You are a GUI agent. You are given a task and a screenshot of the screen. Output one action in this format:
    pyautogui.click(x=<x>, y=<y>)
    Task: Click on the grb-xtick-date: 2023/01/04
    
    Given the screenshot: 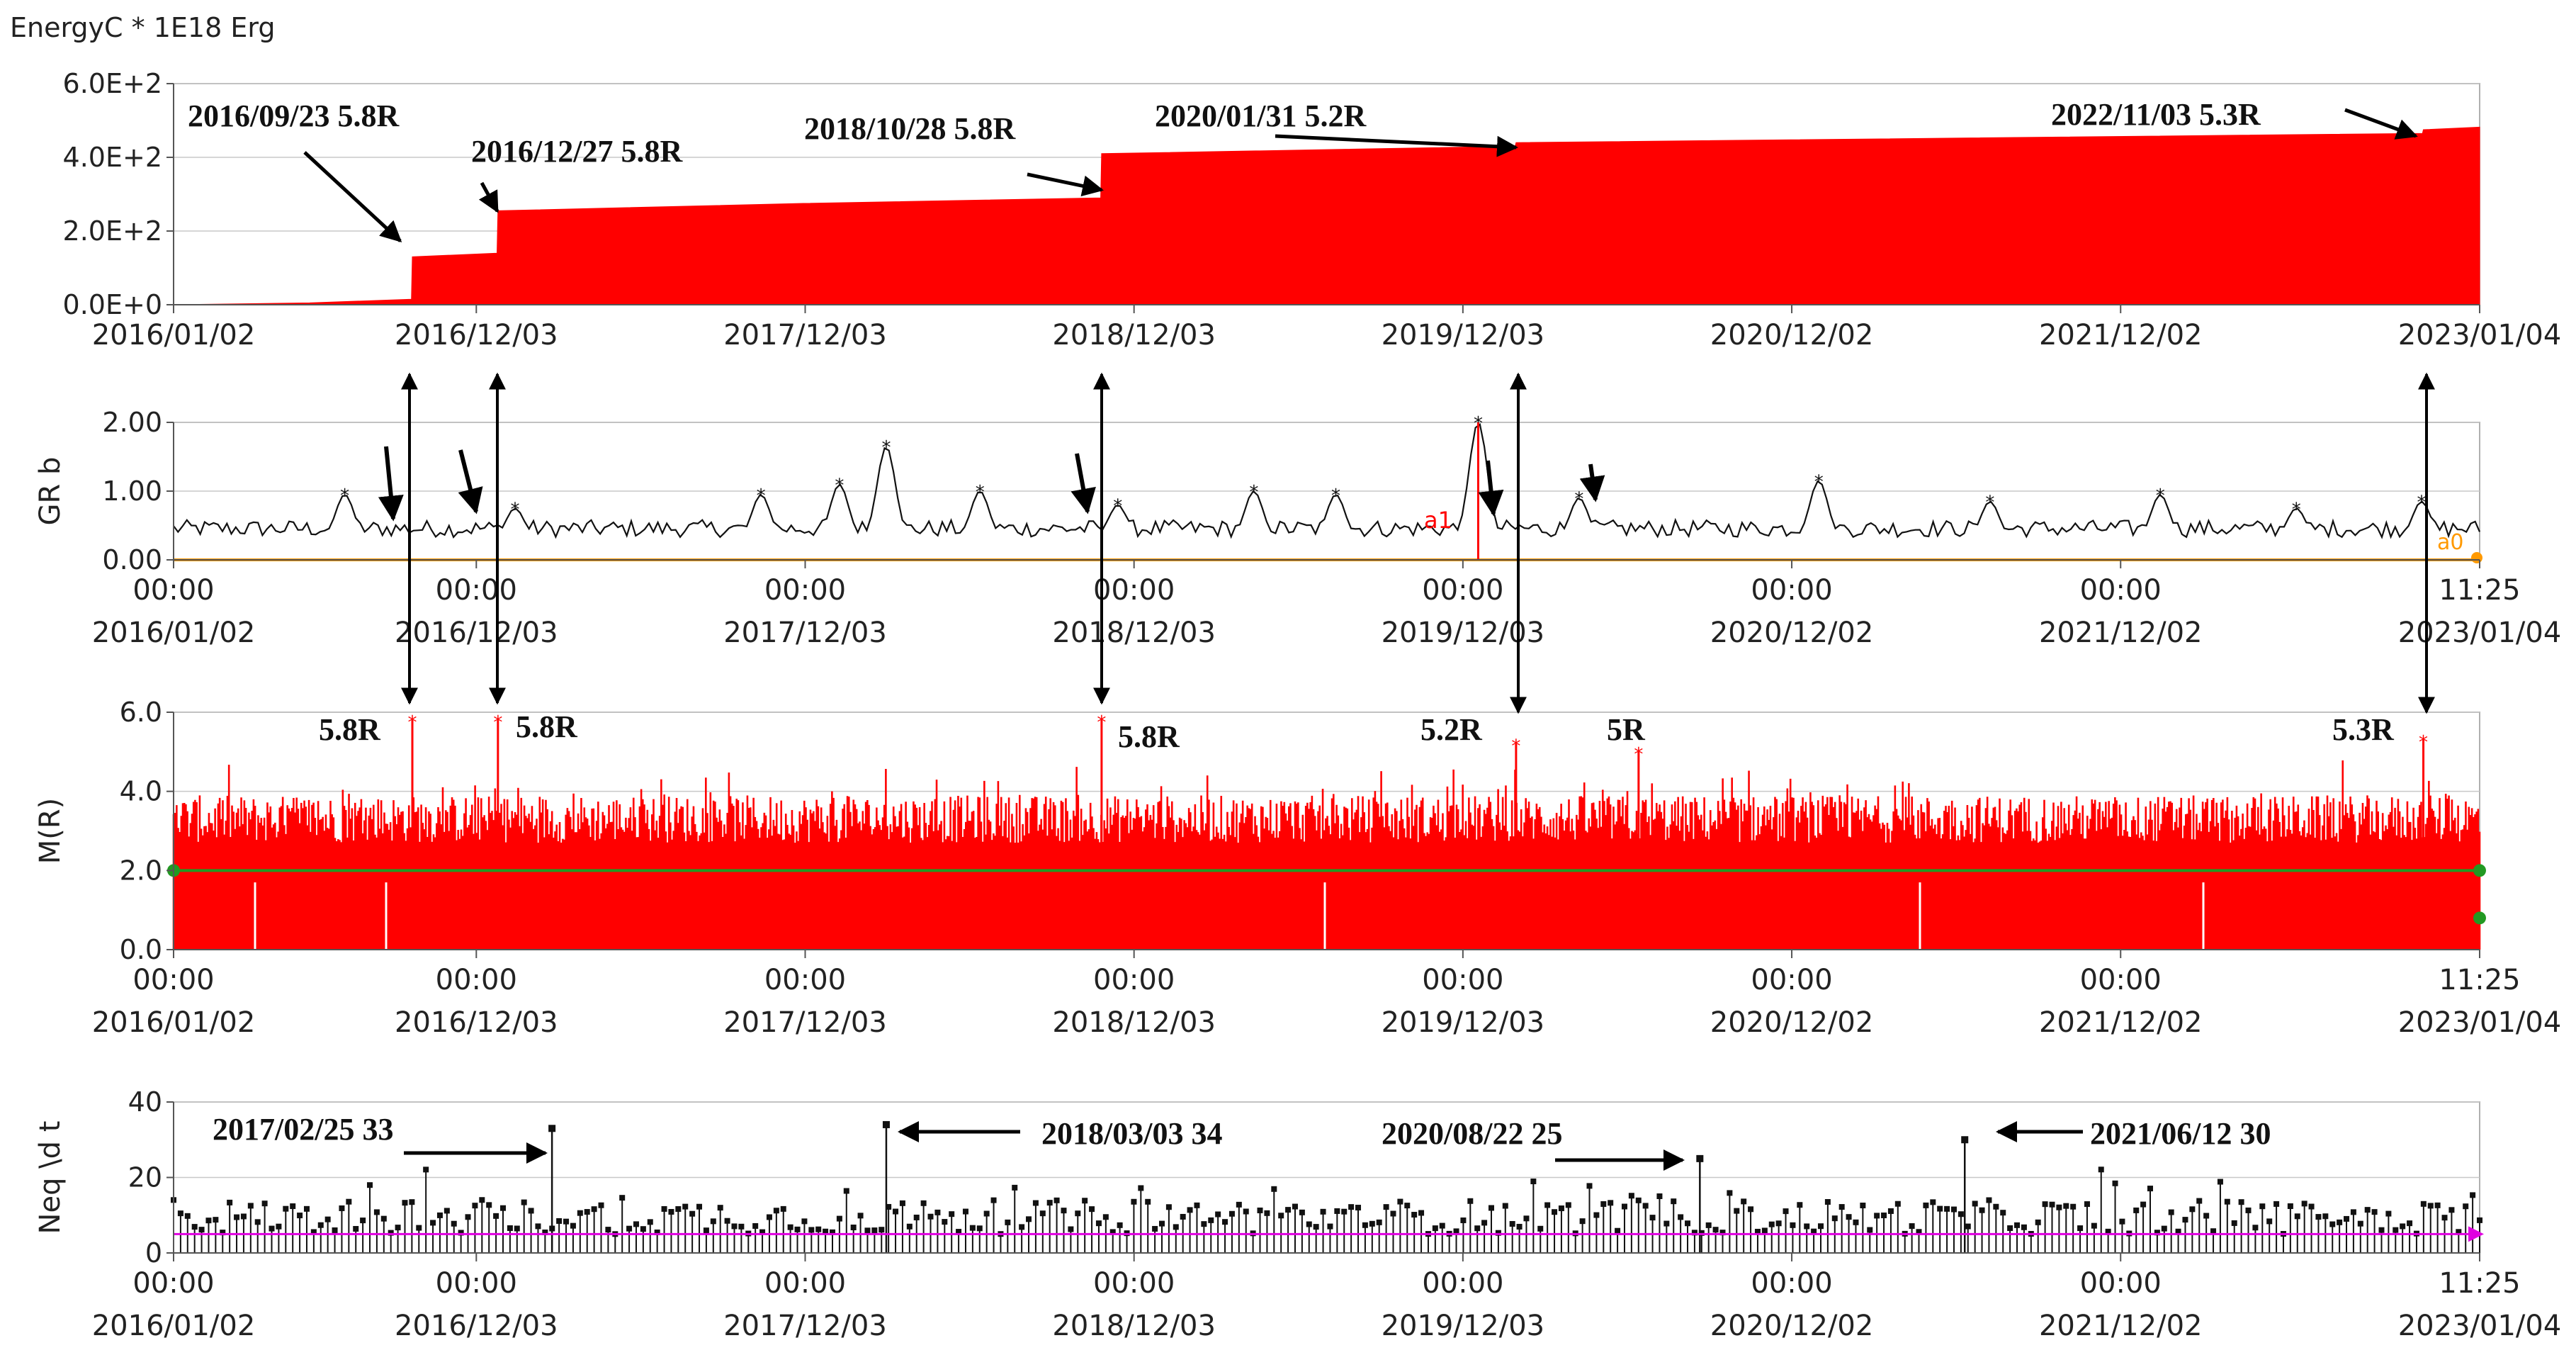 What is the action you would take?
    pyautogui.click(x=2480, y=633)
    